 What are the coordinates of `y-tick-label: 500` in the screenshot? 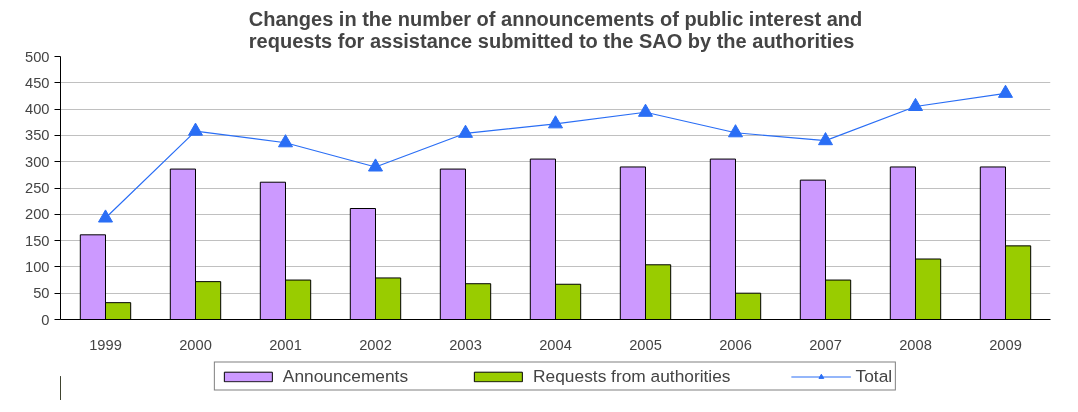 It's located at (37, 56).